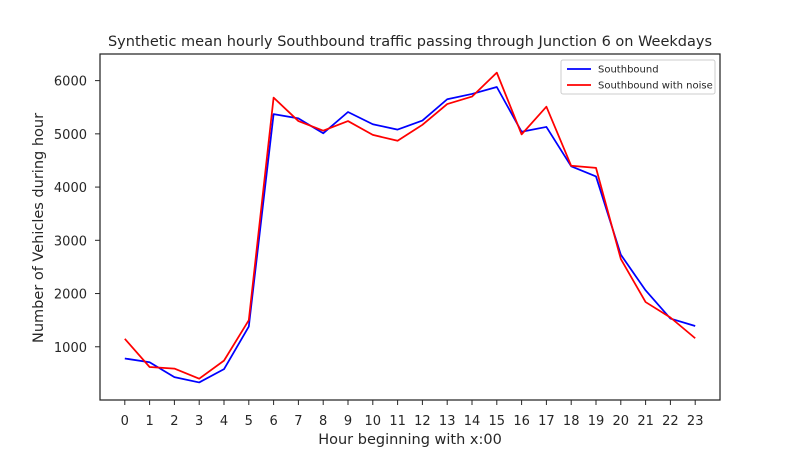 The height and width of the screenshot is (450, 800). Describe the element at coordinates (497, 421) in the screenshot. I see `x-tick-label: 15` at that location.